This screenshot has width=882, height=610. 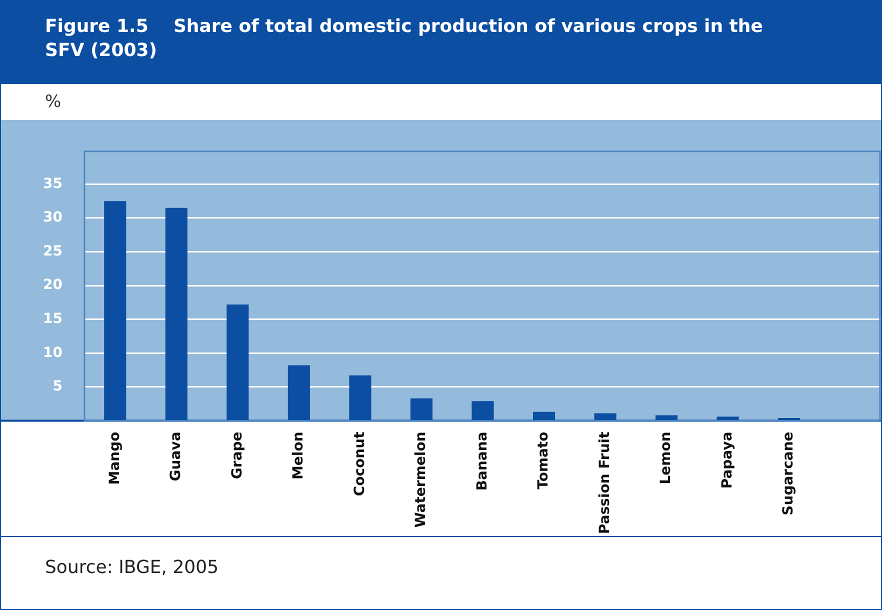 What do you see at coordinates (52, 318) in the screenshot?
I see `y-tick-label: 15` at bounding box center [52, 318].